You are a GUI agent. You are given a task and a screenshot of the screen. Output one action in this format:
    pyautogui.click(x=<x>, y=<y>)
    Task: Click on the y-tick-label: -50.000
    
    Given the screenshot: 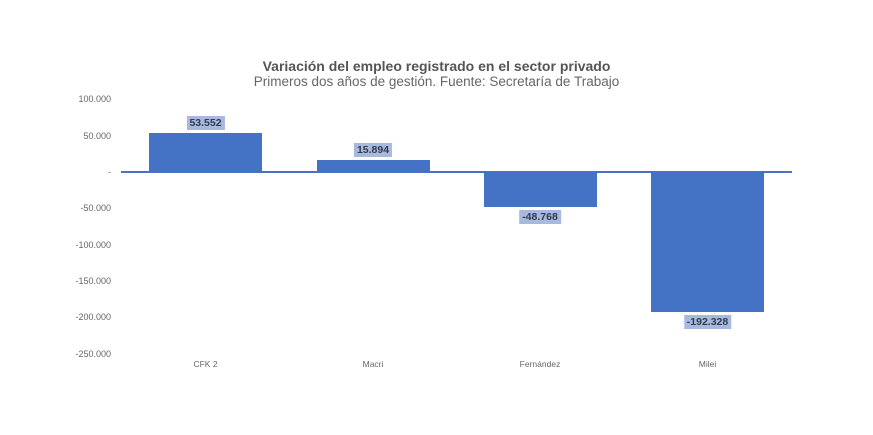 What is the action you would take?
    pyautogui.click(x=95, y=208)
    